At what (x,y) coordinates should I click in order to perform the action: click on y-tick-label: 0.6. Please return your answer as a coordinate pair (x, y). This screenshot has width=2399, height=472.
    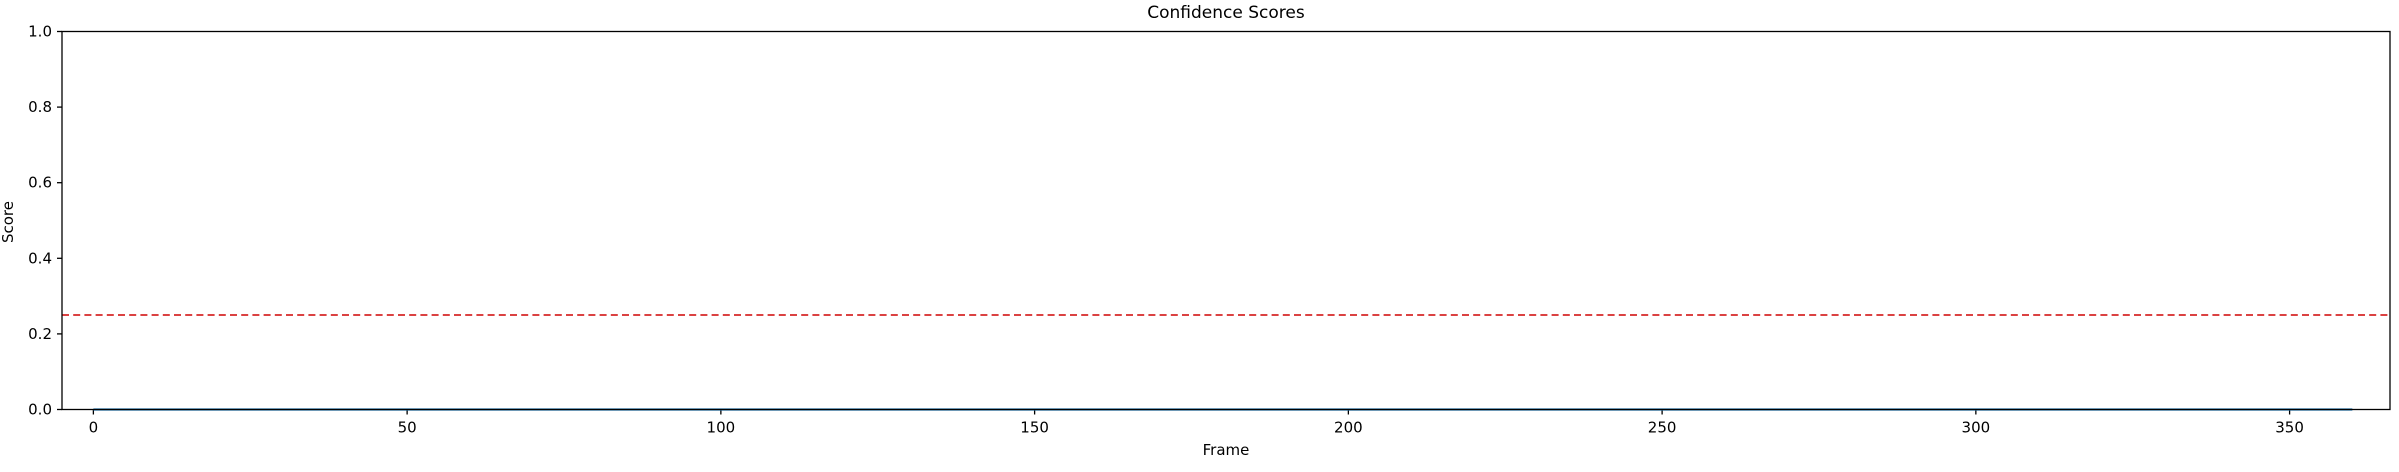
    Looking at the image, I should click on (40, 183).